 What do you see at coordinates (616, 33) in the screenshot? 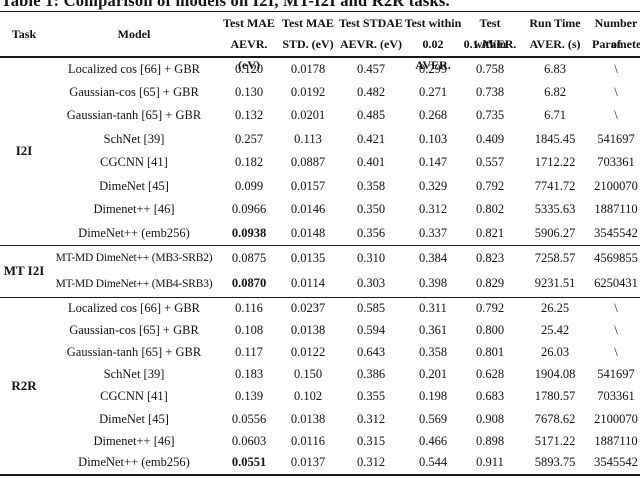
I see `col-header-num-params: Number of Parameters` at bounding box center [616, 33].